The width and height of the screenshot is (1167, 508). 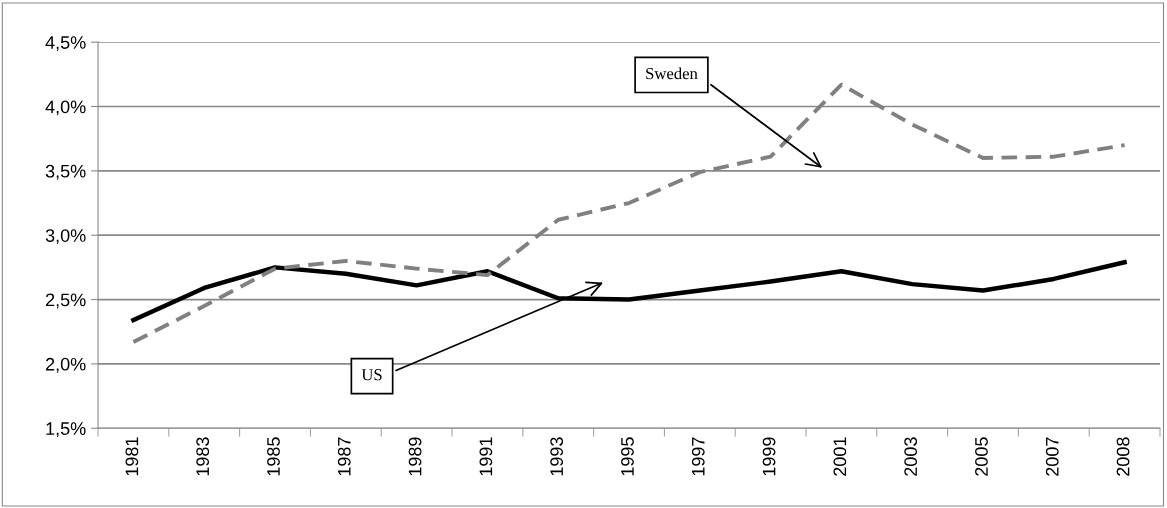 I want to click on x-tick-label: 1993, so click(x=557, y=456).